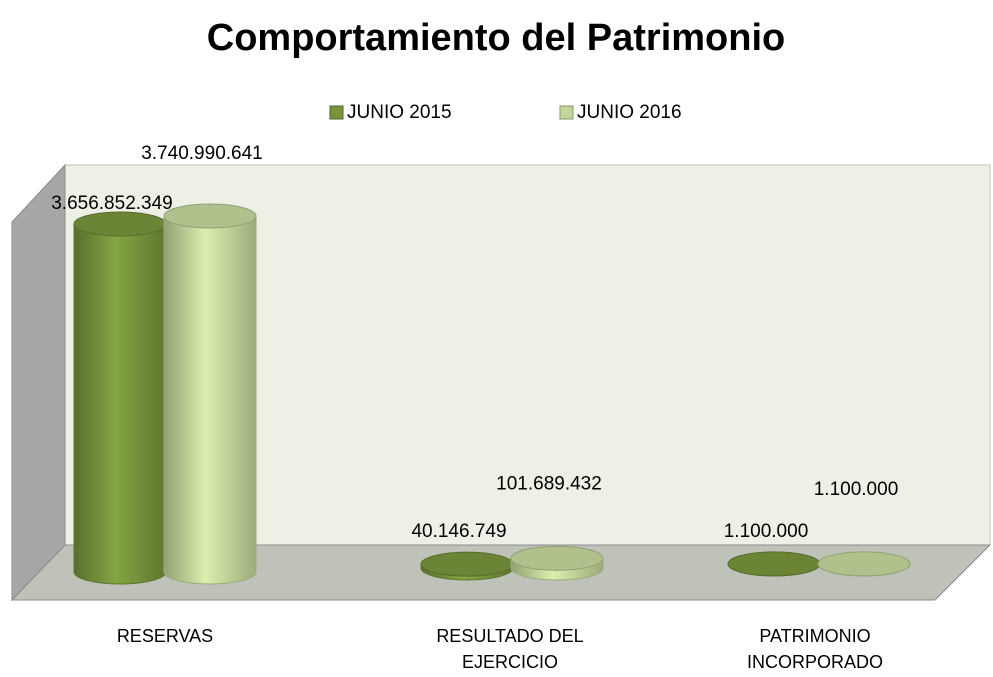  I want to click on legend-label: JUNIO 2015, so click(399, 112).